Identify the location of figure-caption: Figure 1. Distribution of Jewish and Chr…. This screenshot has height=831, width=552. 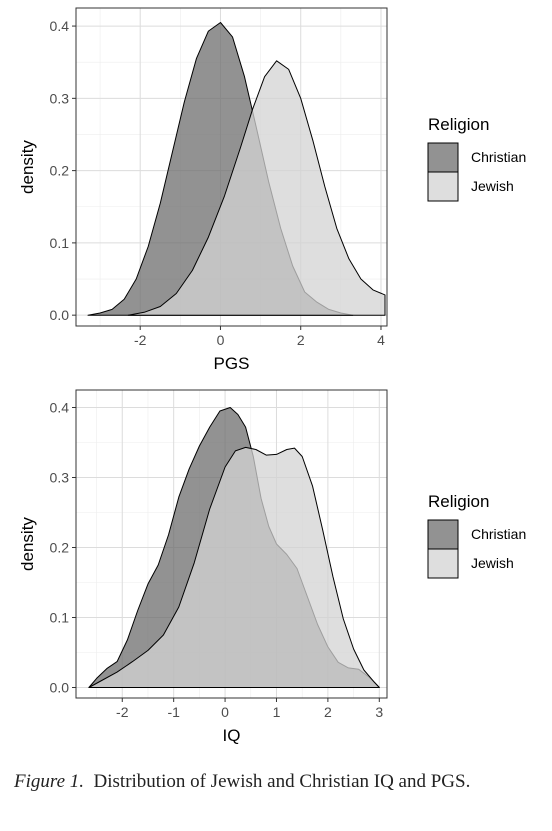
(278, 781).